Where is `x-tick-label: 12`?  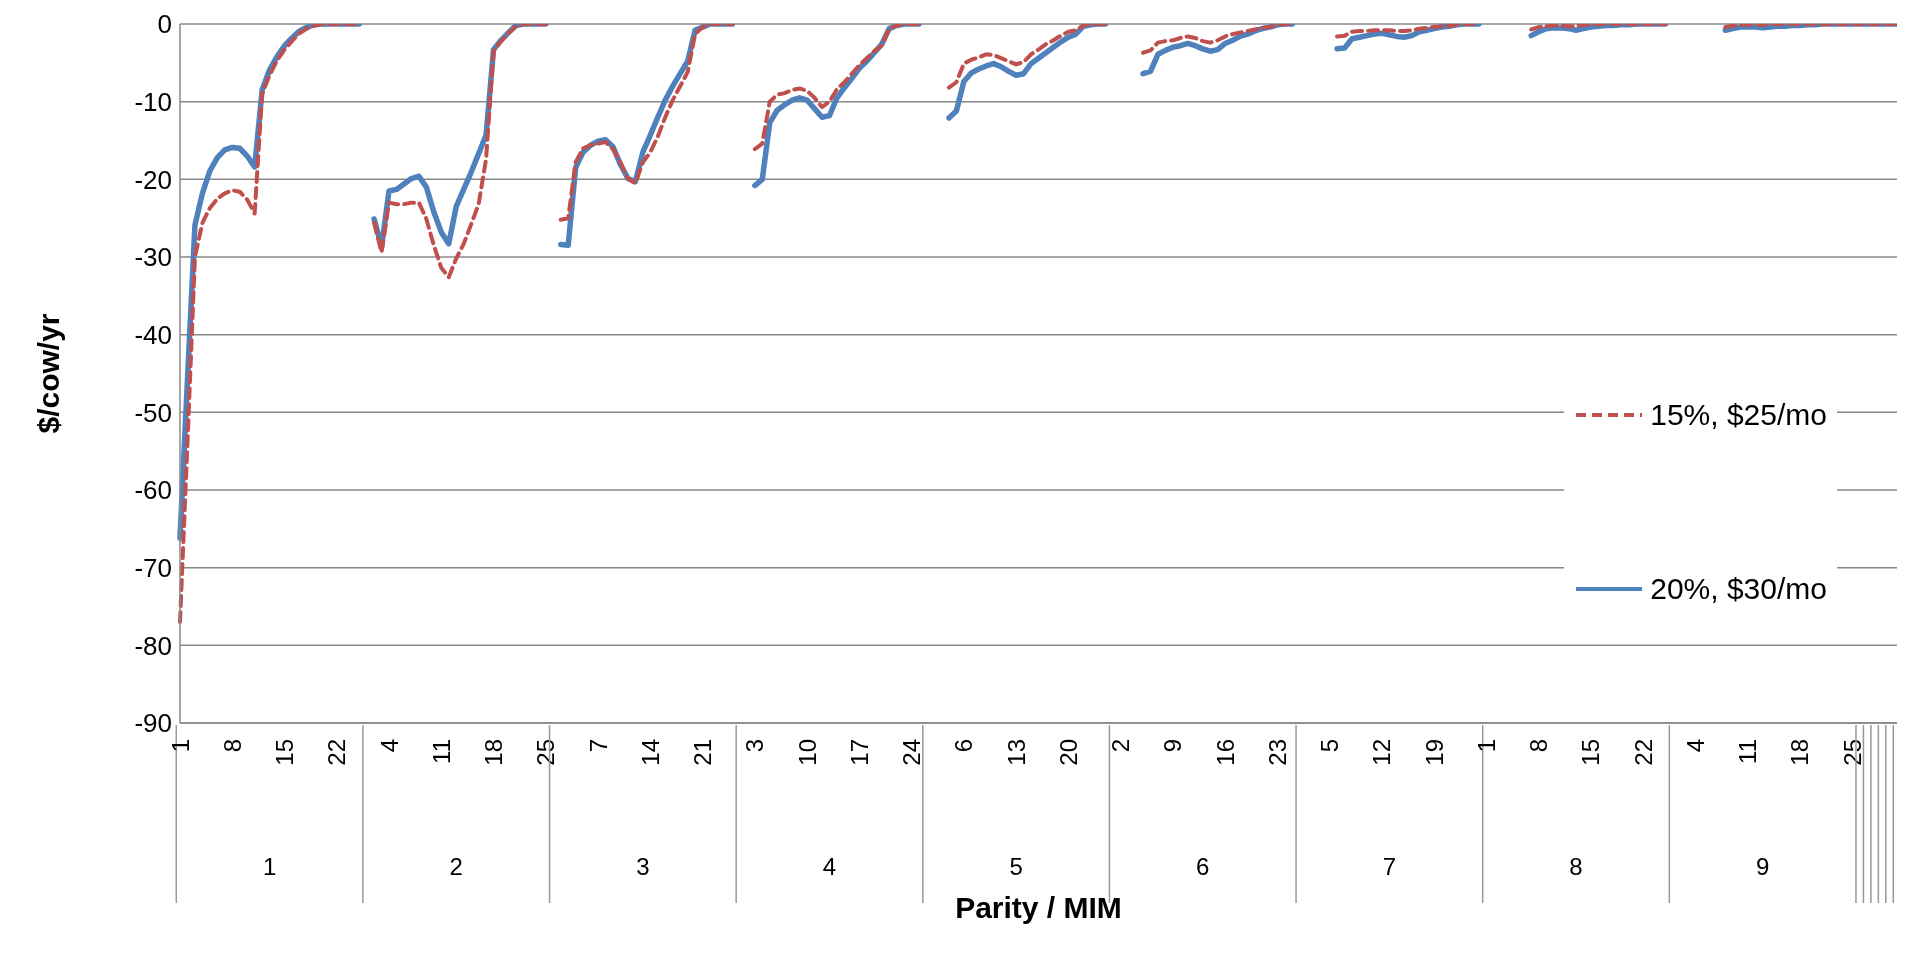
x-tick-label: 12 is located at coordinates (1382, 752).